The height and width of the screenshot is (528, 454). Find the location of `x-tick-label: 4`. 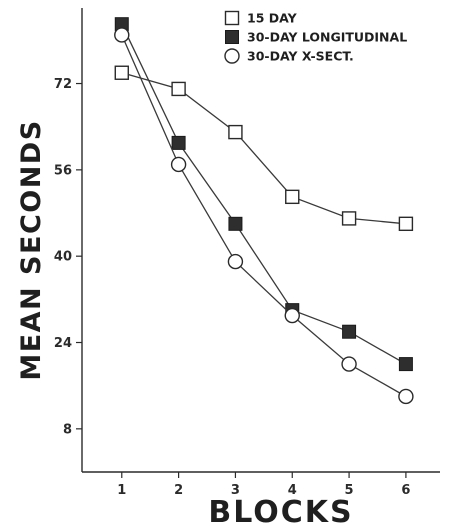

x-tick-label: 4 is located at coordinates (292, 490).